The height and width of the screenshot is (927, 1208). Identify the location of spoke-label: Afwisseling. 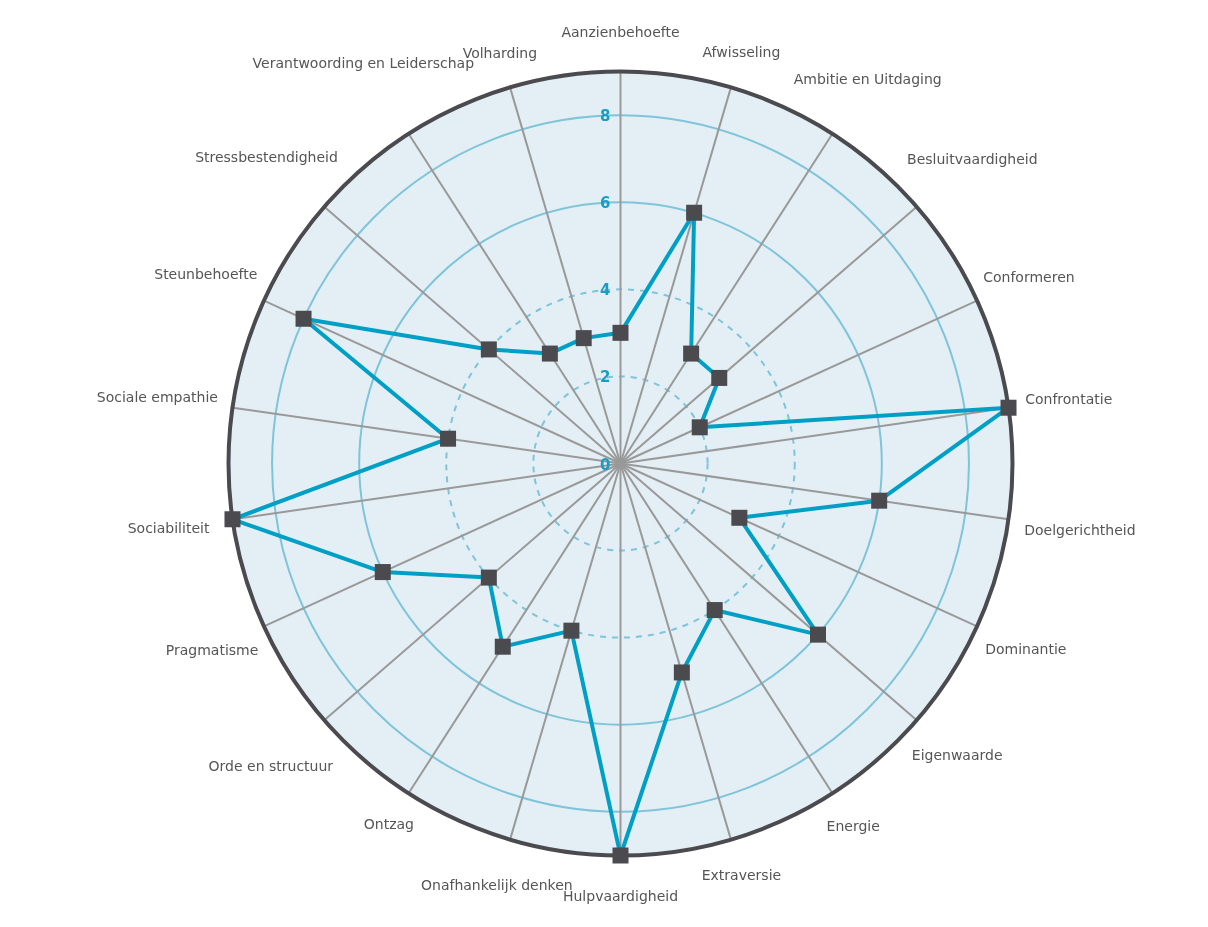
(741, 51).